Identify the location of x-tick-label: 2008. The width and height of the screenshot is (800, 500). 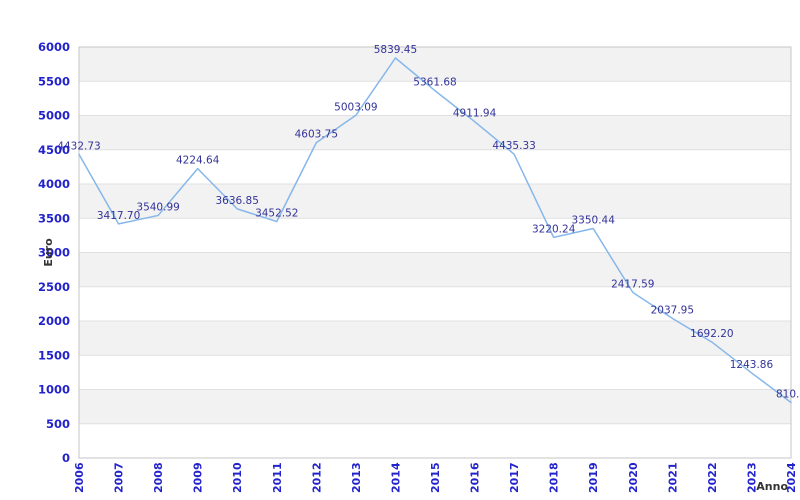
(158, 477).